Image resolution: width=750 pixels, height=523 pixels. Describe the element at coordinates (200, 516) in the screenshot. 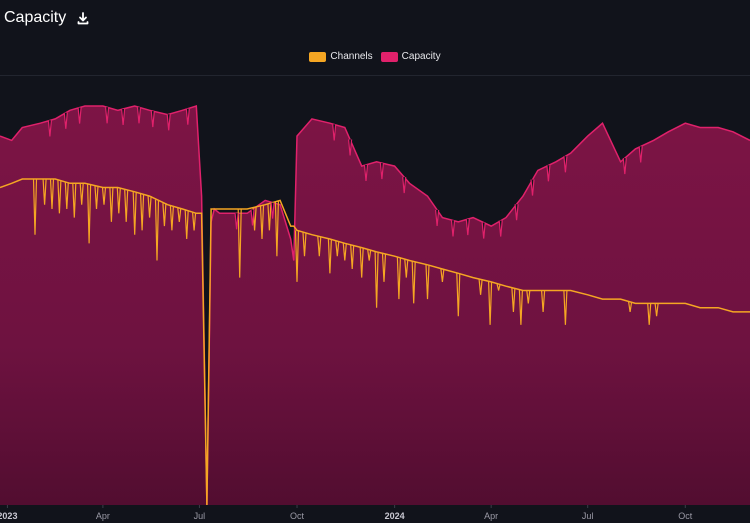

I see `x-tick-label: Jul` at that location.